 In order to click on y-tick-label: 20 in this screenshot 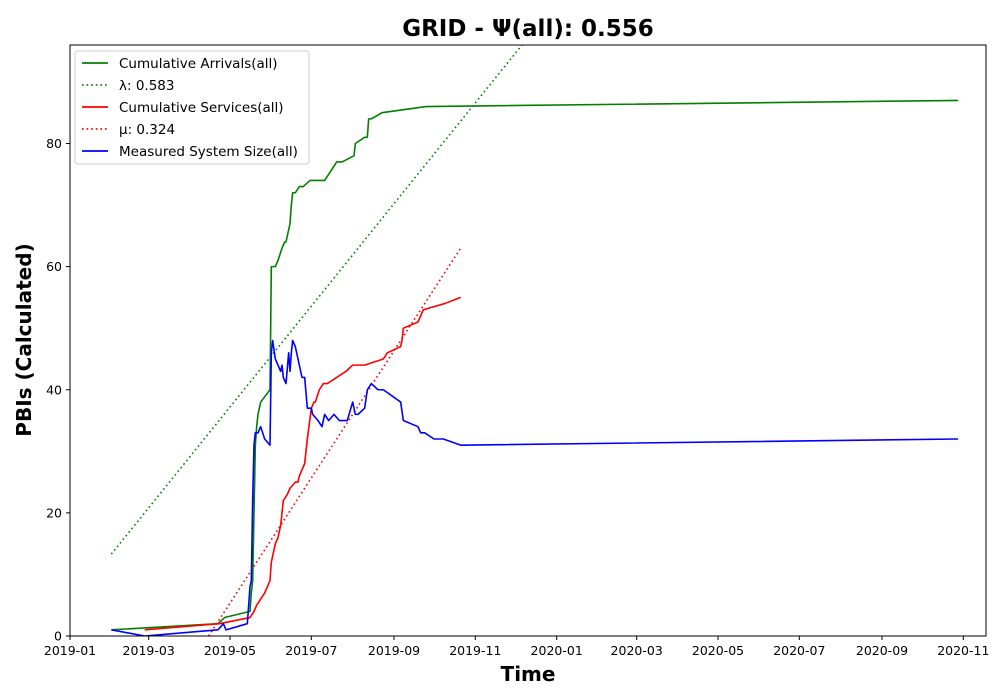, I will do `click(54, 512)`.